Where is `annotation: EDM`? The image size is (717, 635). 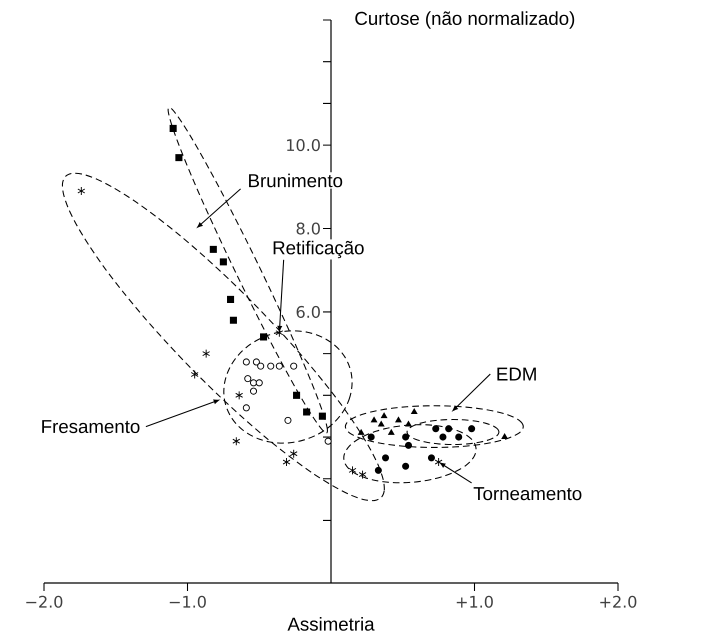 annotation: EDM is located at coordinates (516, 374).